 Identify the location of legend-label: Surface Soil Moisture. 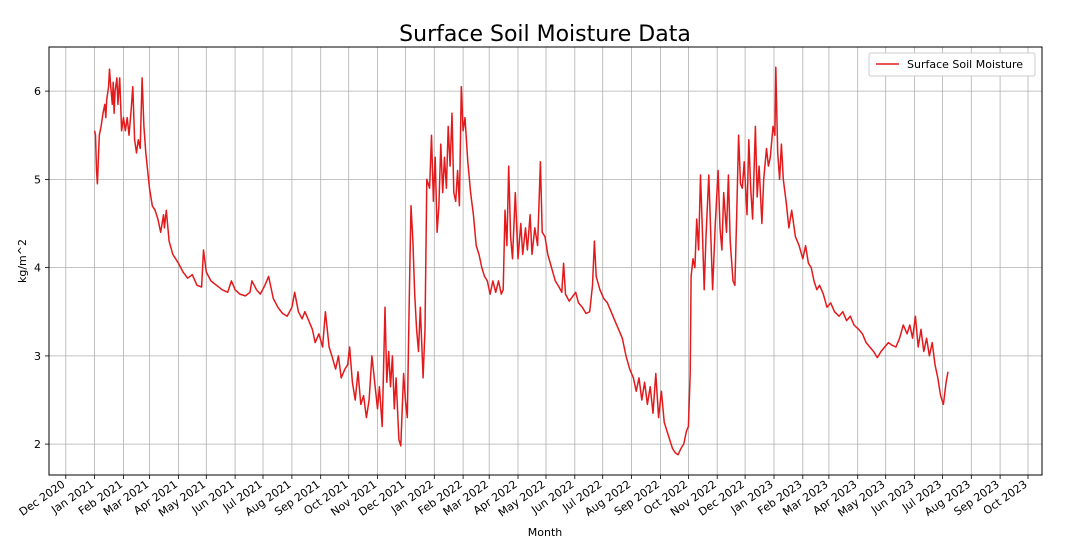
(965, 64).